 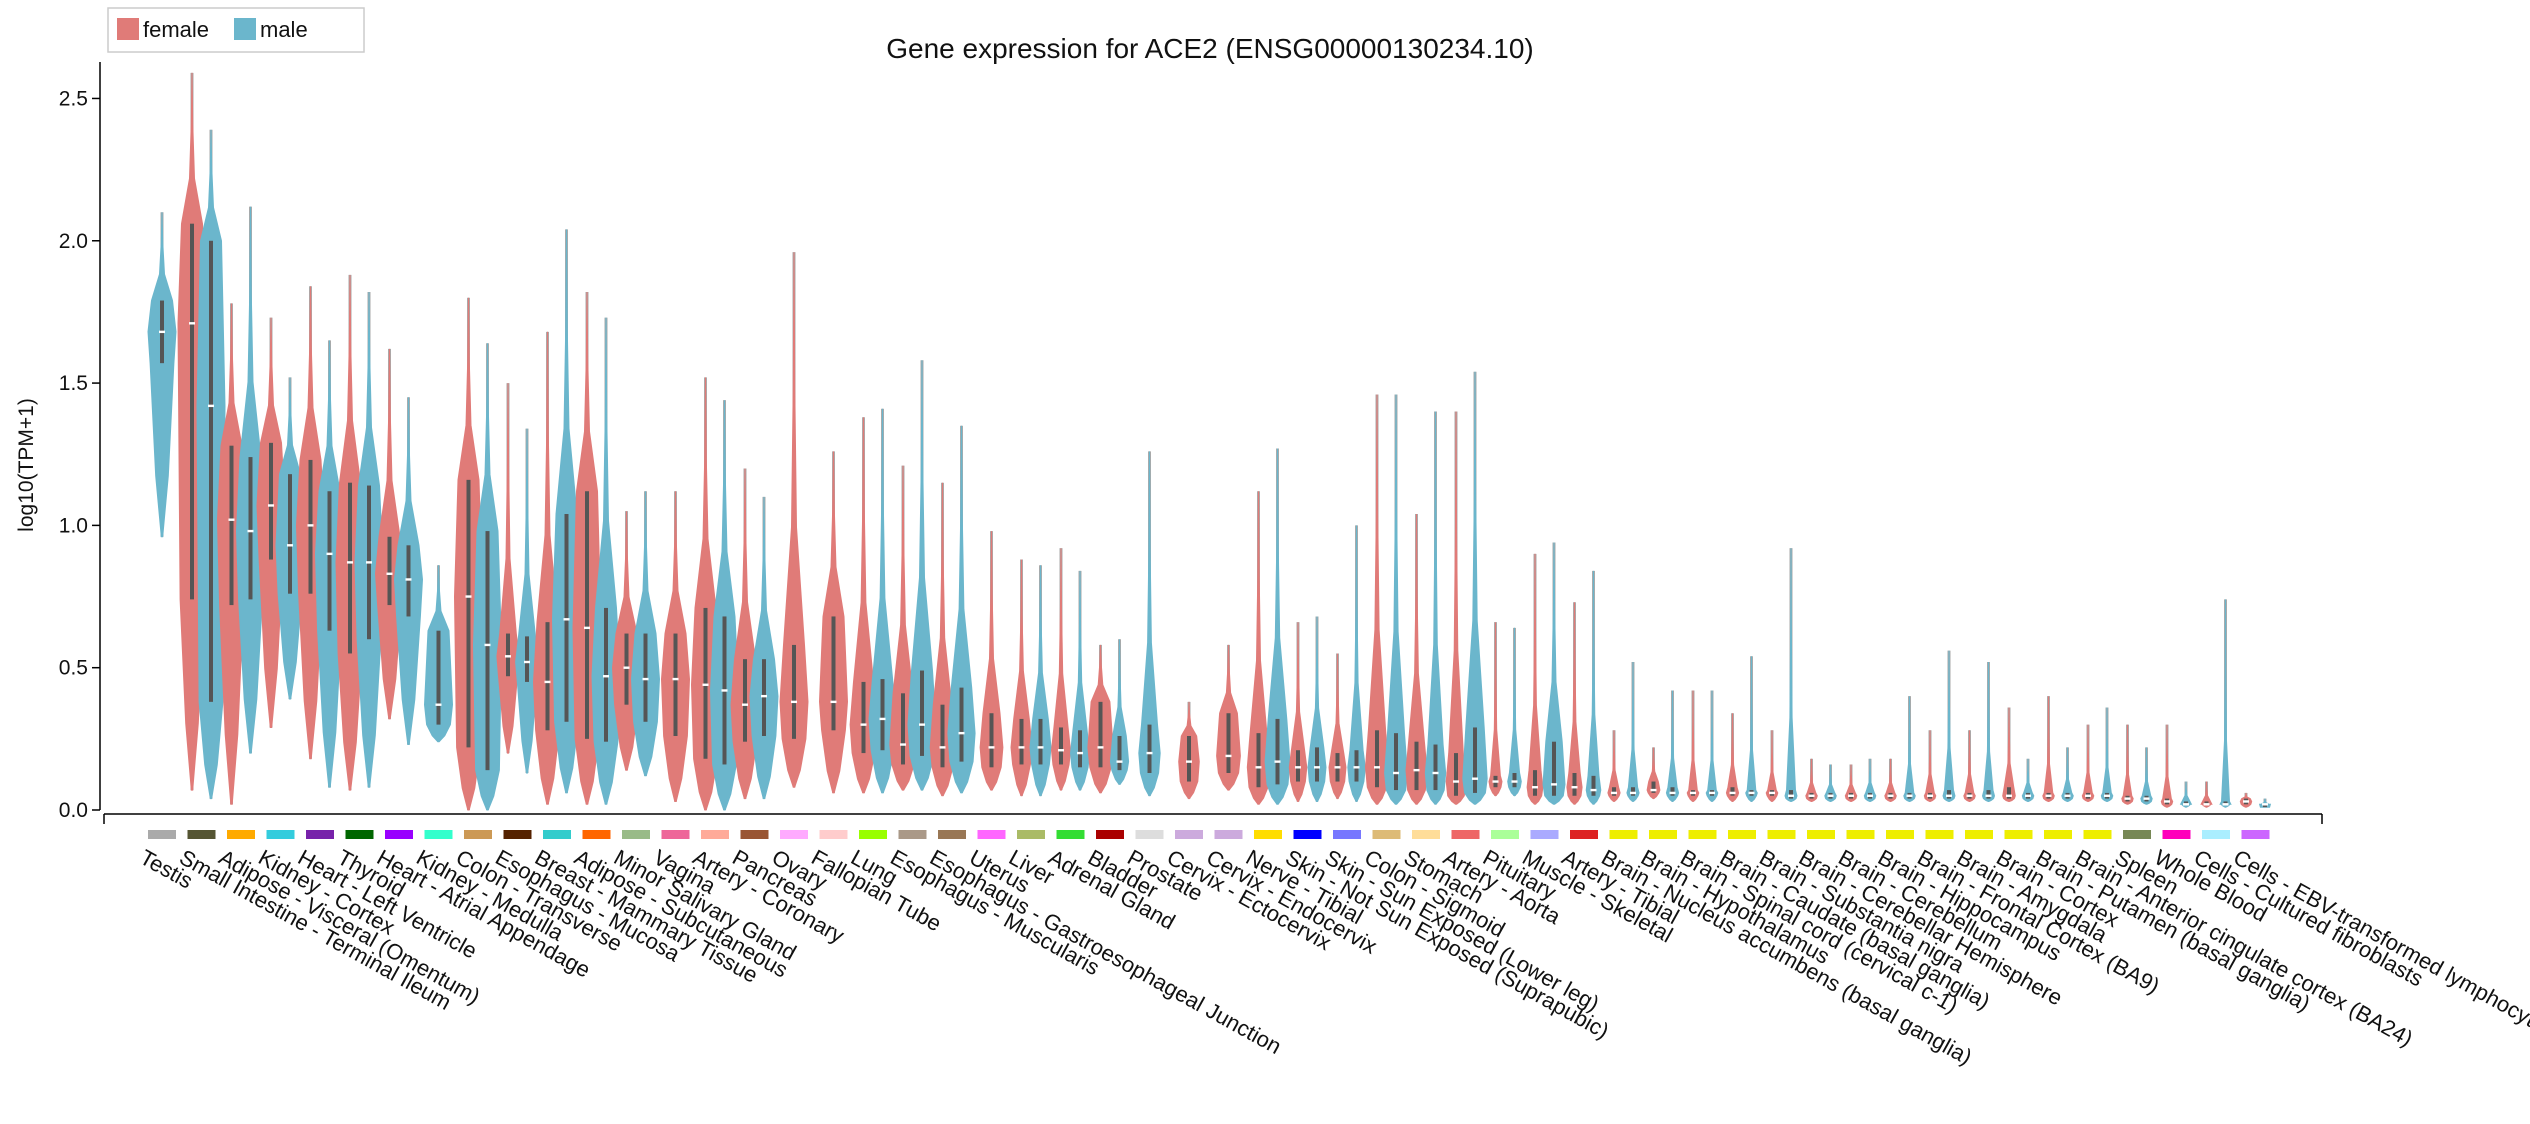 What do you see at coordinates (26, 465) in the screenshot?
I see `y-axis-label: log10(TPM+1)` at bounding box center [26, 465].